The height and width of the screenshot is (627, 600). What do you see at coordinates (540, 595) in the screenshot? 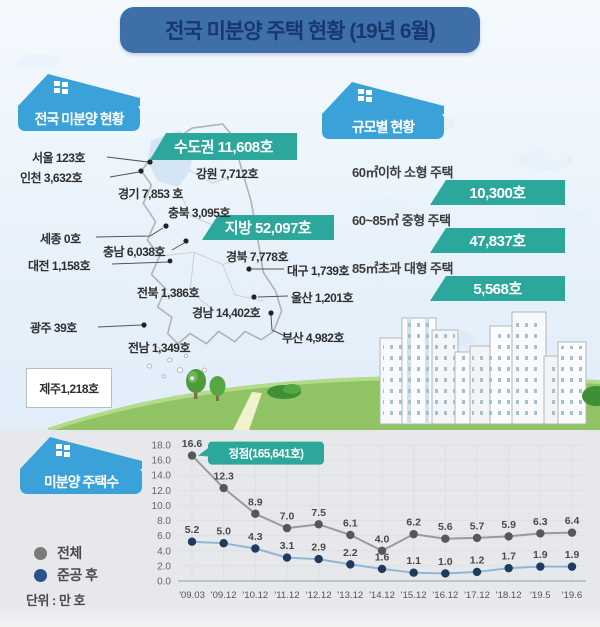
I see `svg-text: '19.5` at bounding box center [540, 595].